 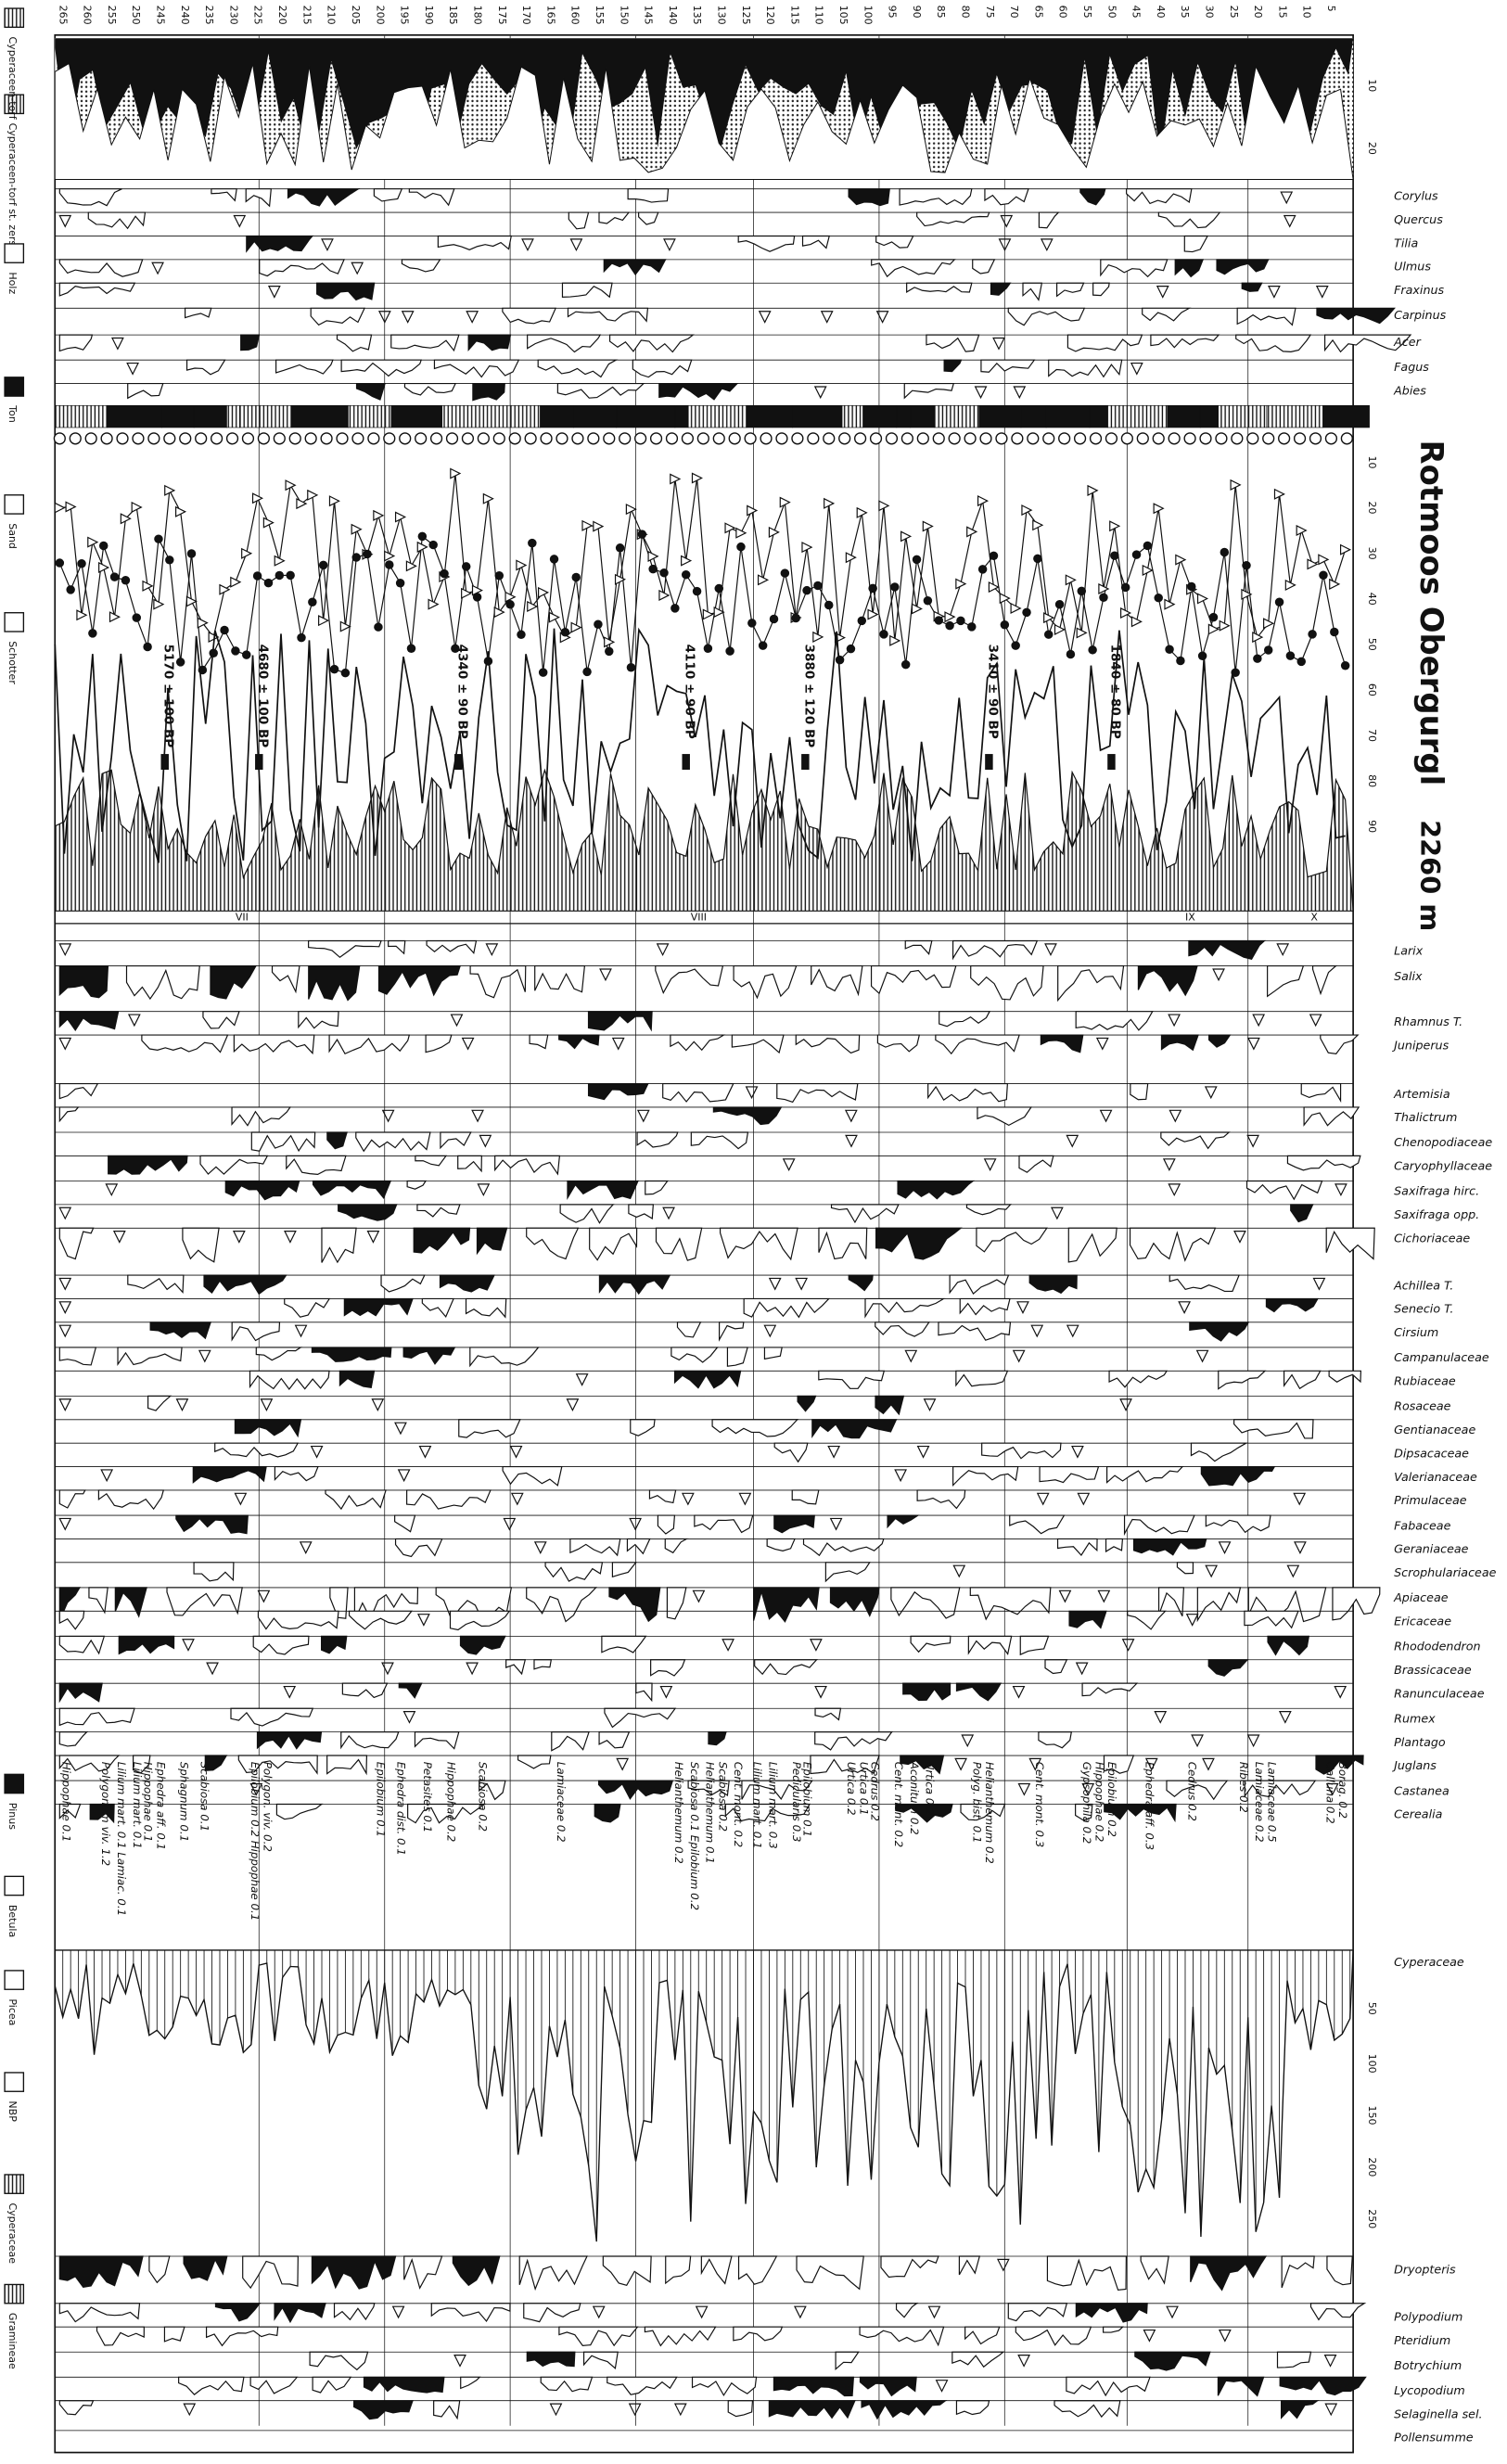 I want to click on taxon-label: Quercus, so click(x=1419, y=219).